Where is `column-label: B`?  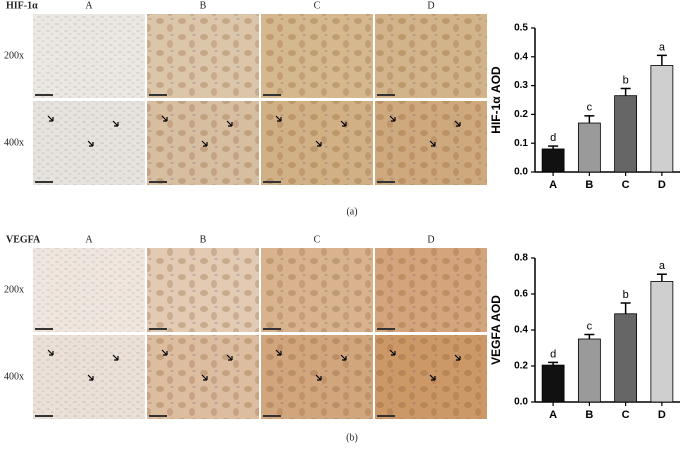
column-label: B is located at coordinates (203, 239).